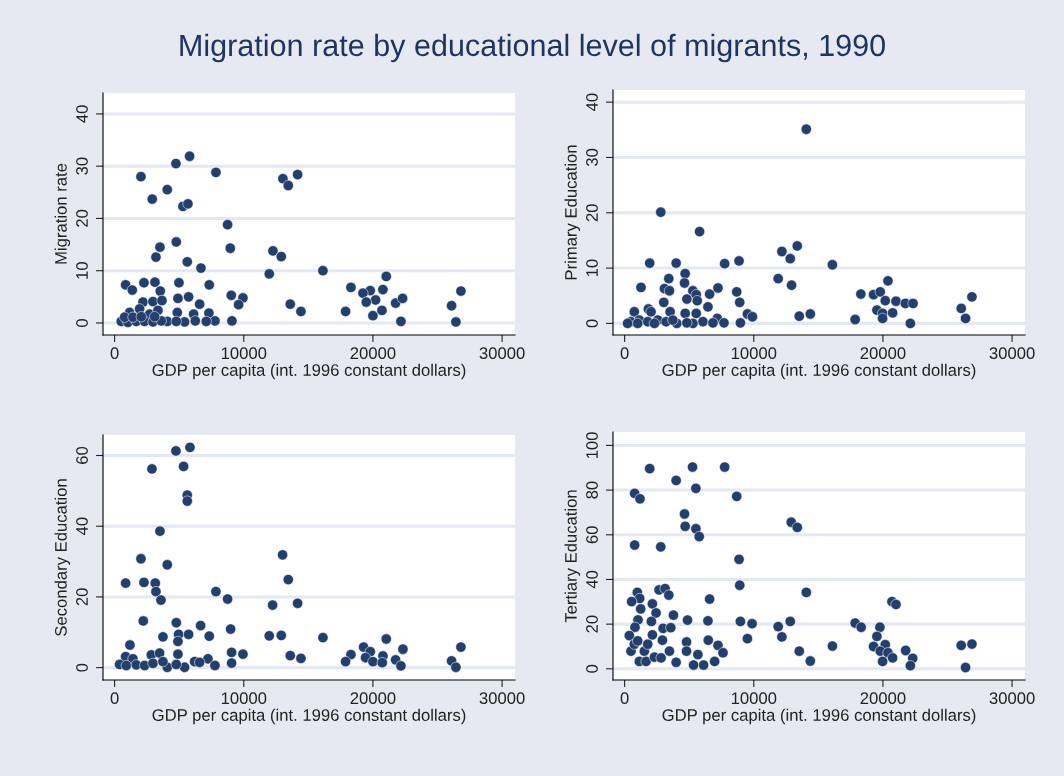 The image size is (1064, 776). Describe the element at coordinates (572, 212) in the screenshot. I see `y-axis-title: Primary Education` at that location.